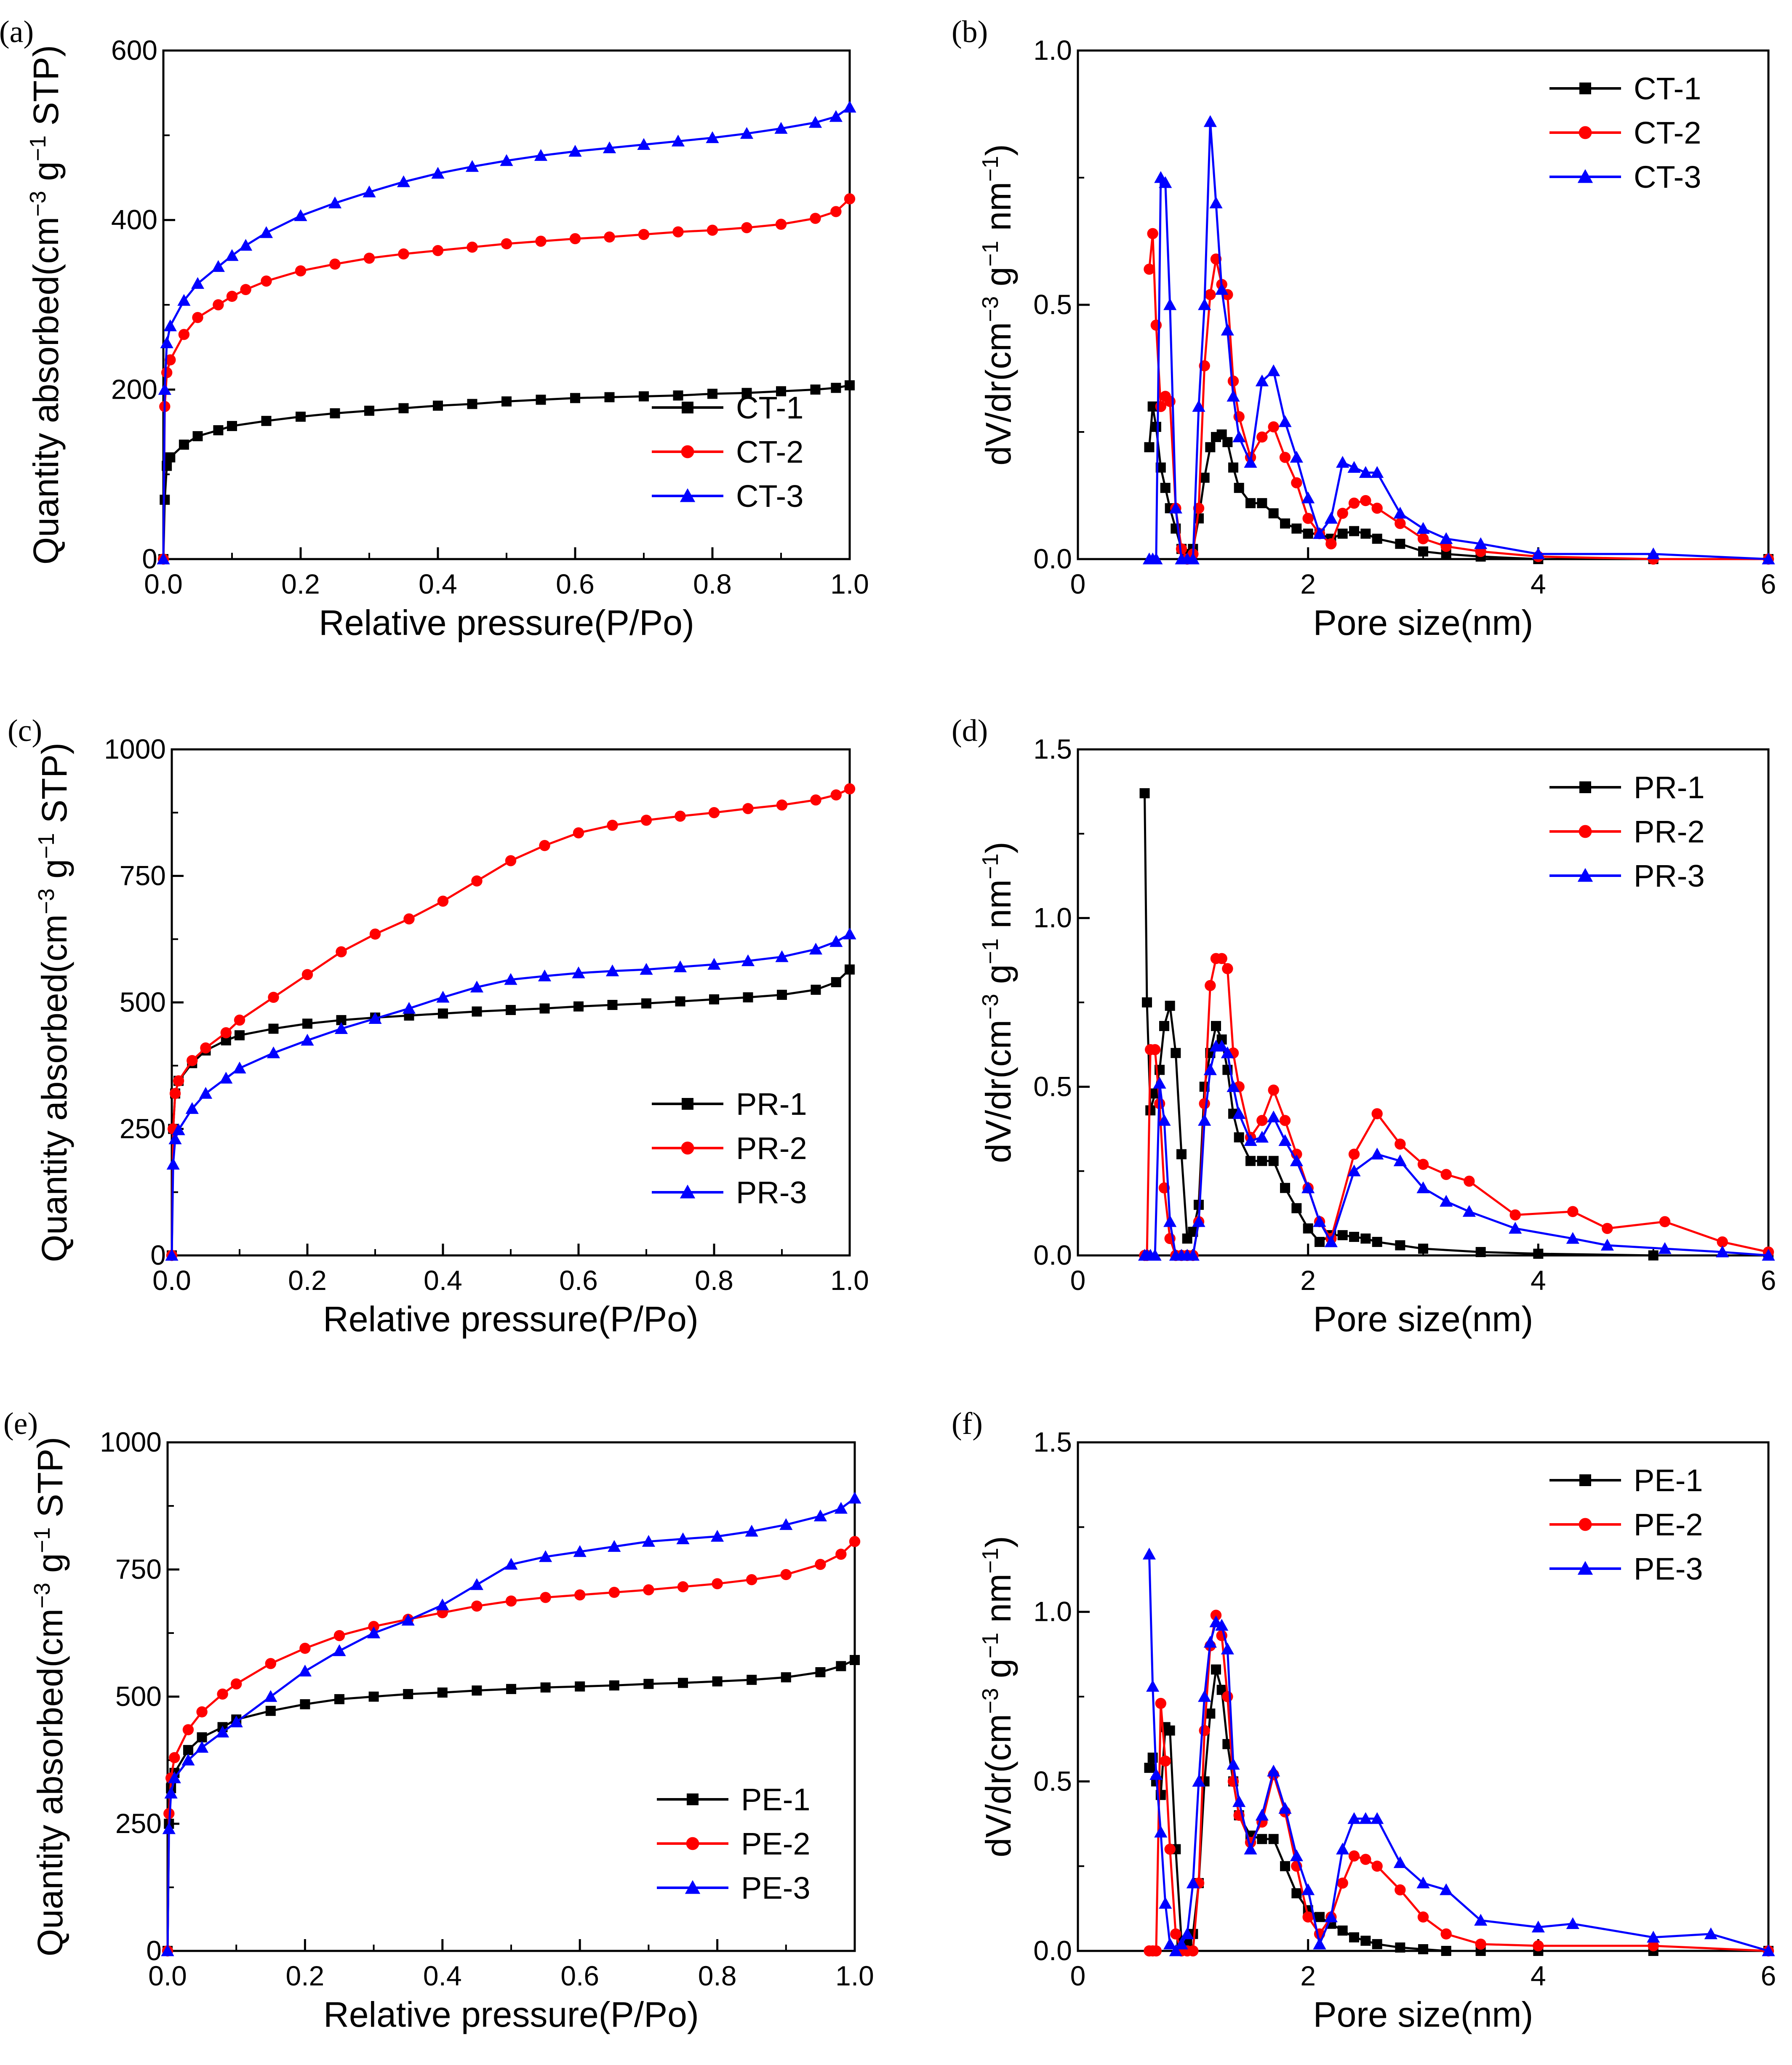 The height and width of the screenshot is (2065, 1792). I want to click on y-tick-label: 0.5, so click(1052, 304).